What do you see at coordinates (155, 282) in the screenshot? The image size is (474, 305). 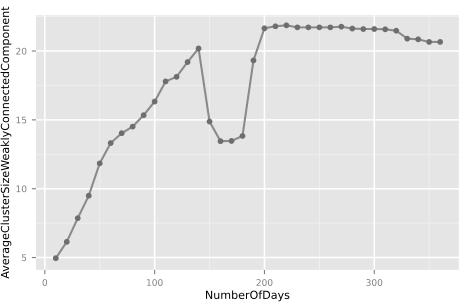 I see `x-tick-label: 100` at bounding box center [155, 282].